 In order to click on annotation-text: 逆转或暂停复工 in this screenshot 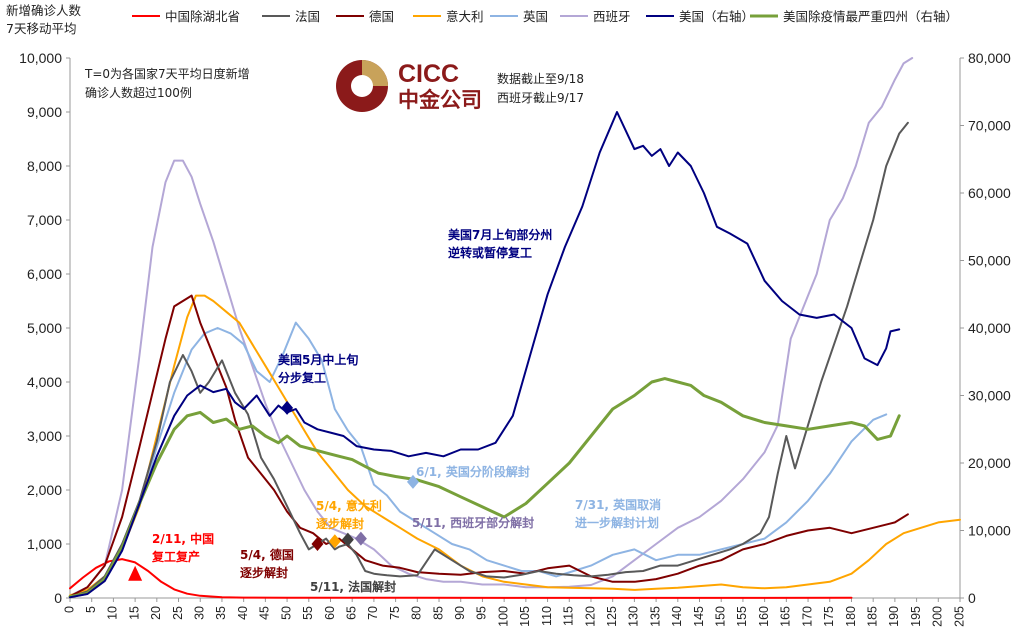, I will do `click(490, 252)`.